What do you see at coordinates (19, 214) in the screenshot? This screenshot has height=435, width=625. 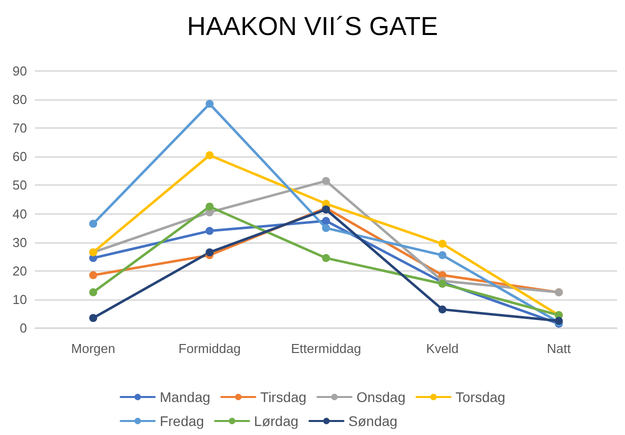 I see `y-tick-label: 40` at bounding box center [19, 214].